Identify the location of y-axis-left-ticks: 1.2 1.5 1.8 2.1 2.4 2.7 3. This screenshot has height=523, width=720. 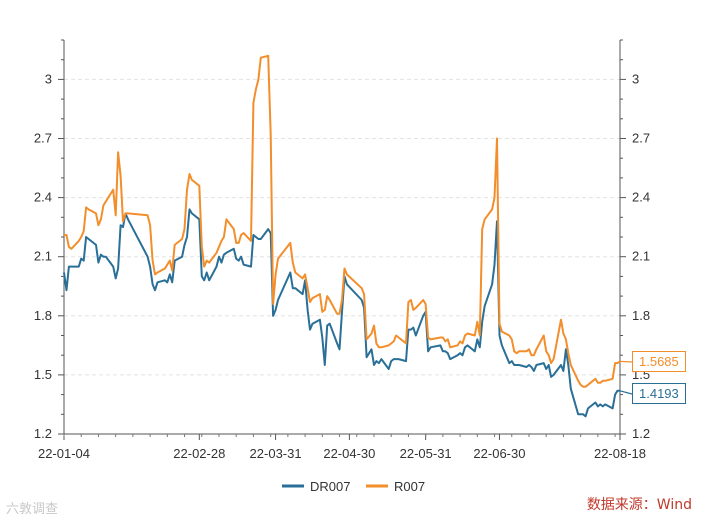
(43, 256).